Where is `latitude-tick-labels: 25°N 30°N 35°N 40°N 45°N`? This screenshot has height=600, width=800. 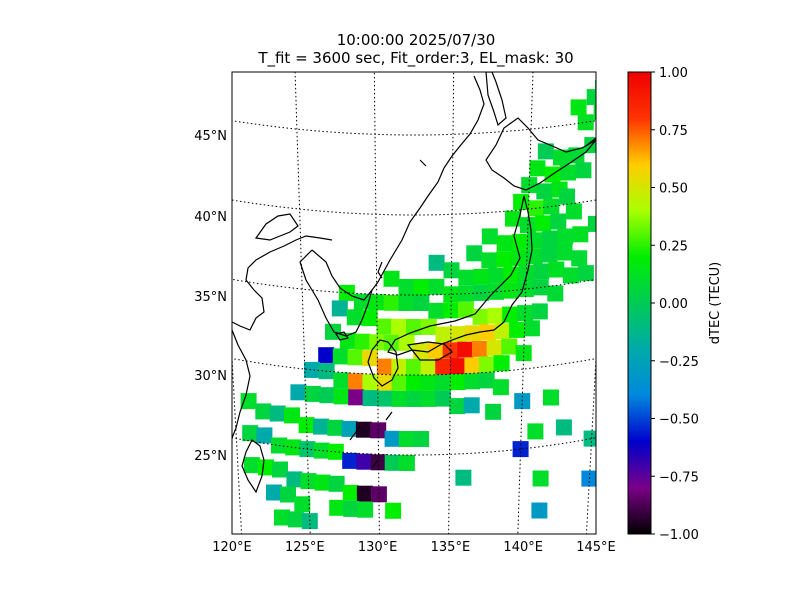
latitude-tick-labels: 25°N 30°N 35°N 40°N 45°N is located at coordinates (210, 296).